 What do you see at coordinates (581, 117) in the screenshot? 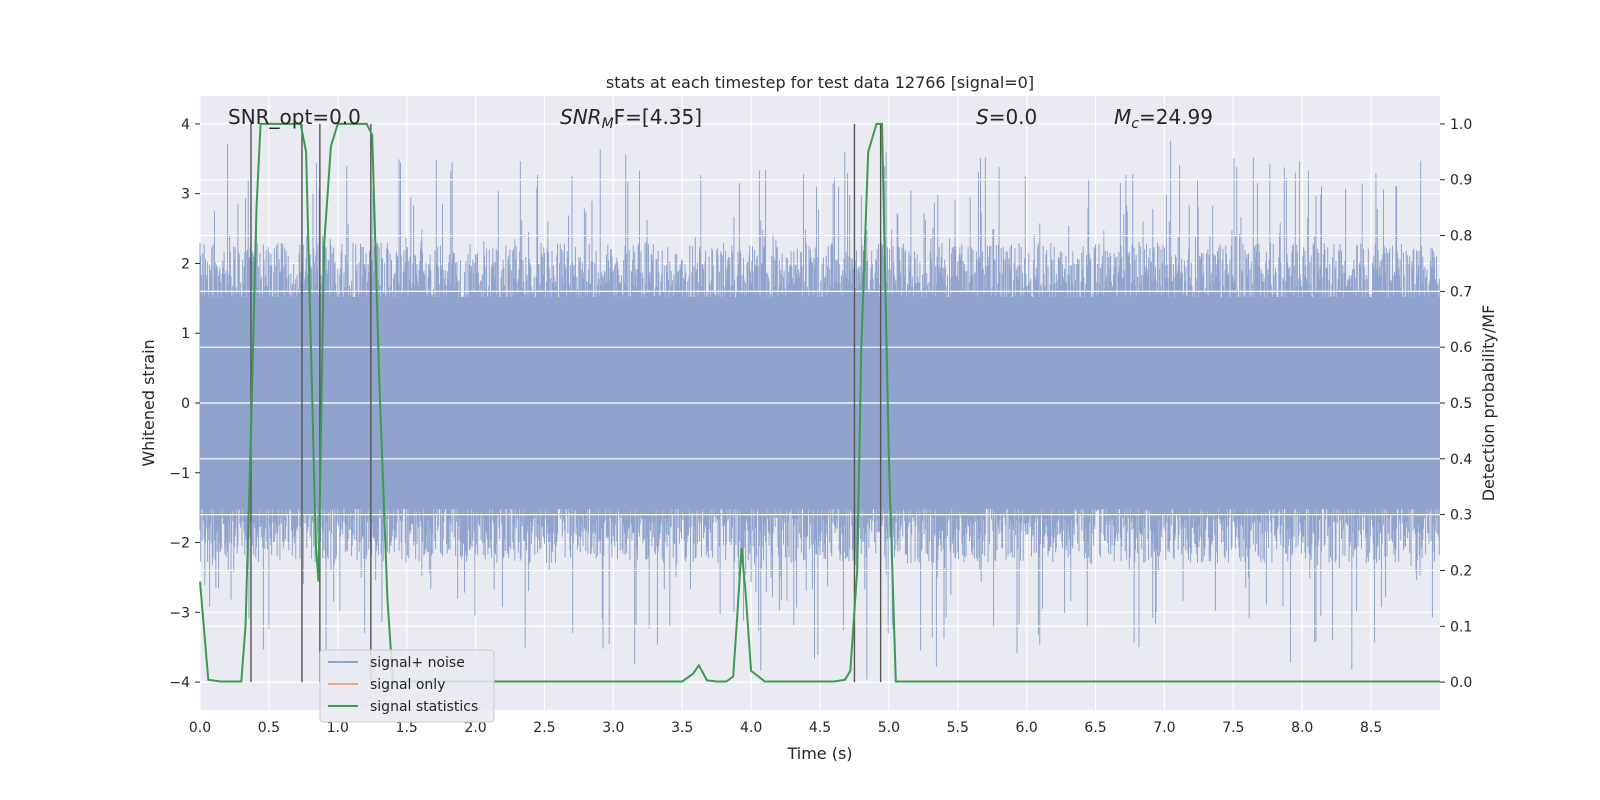
I see `annotation-snr-mf-base: SNR` at bounding box center [581, 117].